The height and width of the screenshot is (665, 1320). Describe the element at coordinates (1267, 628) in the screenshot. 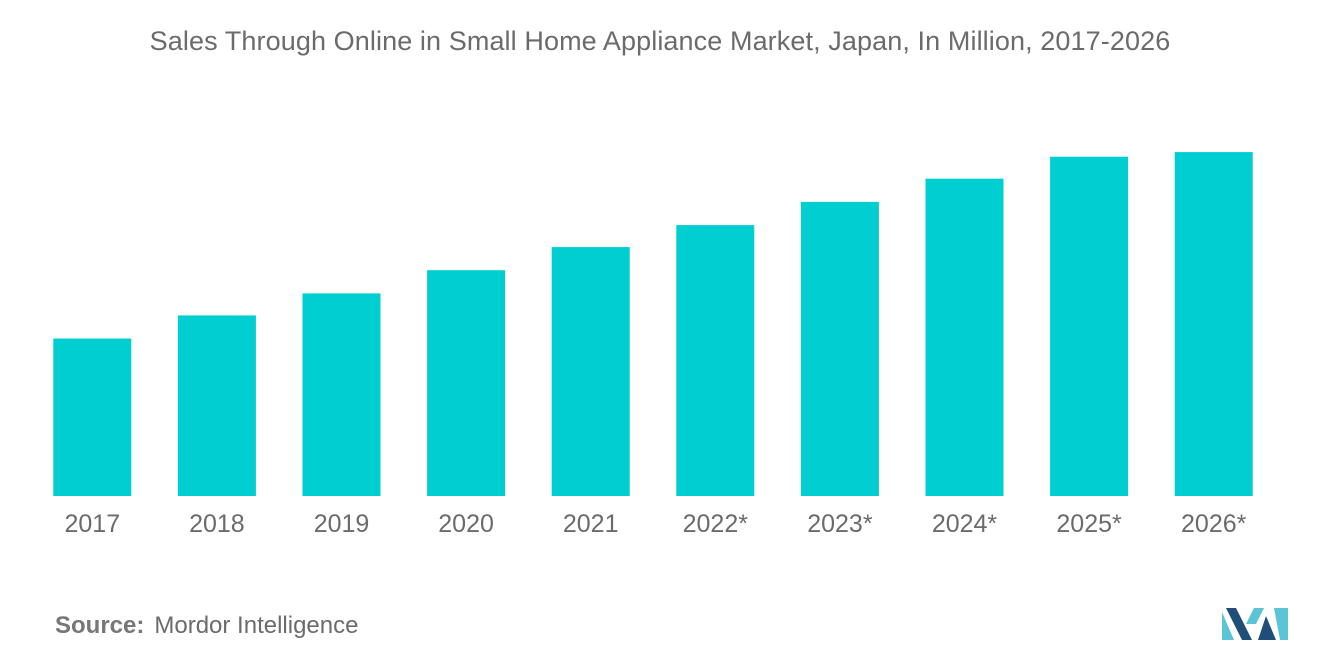

I see `logo-shape-right` at that location.